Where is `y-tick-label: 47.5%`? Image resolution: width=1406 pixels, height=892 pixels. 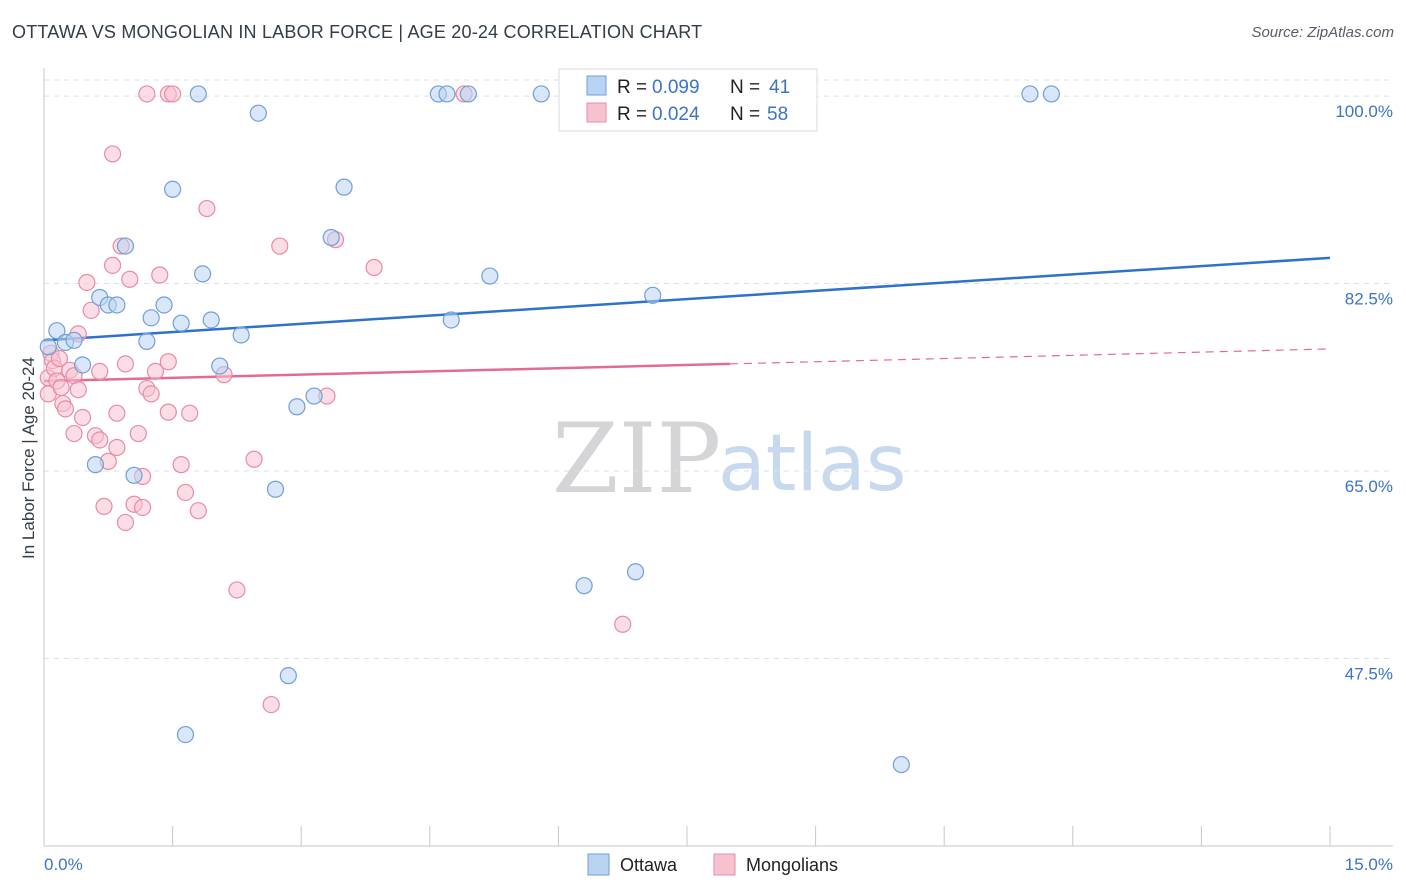
y-tick-label: 47.5% is located at coordinates (1369, 674).